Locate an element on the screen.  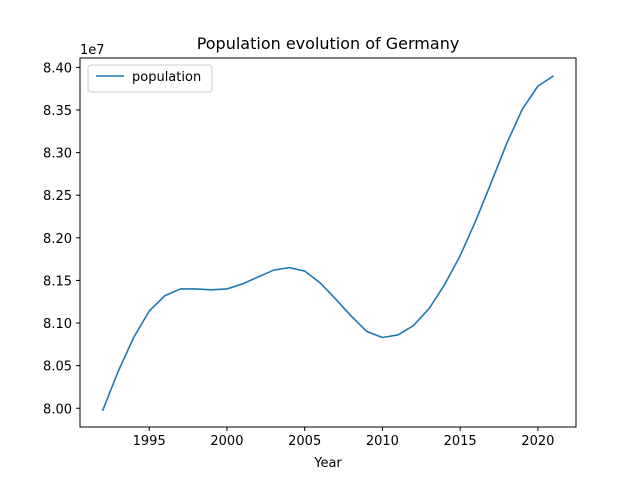
legend-box is located at coordinates (150, 78).